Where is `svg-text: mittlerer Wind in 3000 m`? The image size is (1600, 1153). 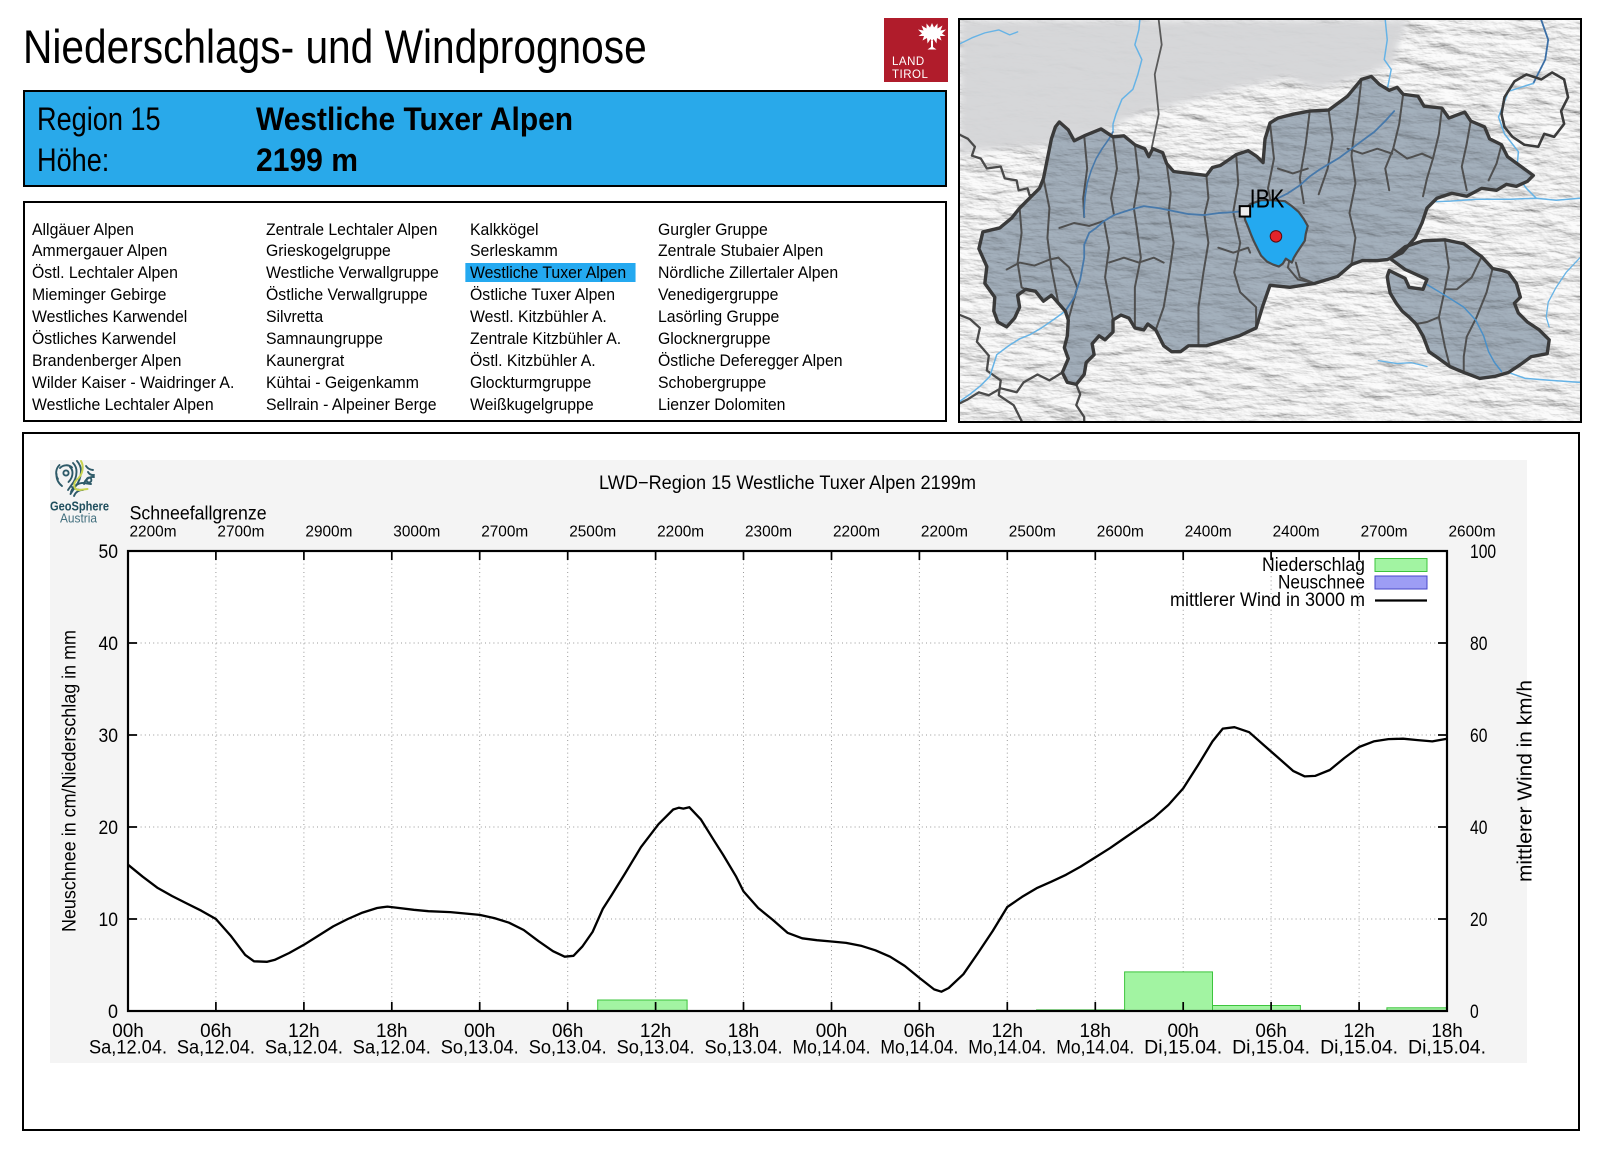 svg-text: mittlerer Wind in 3000 m is located at coordinates (1267, 600).